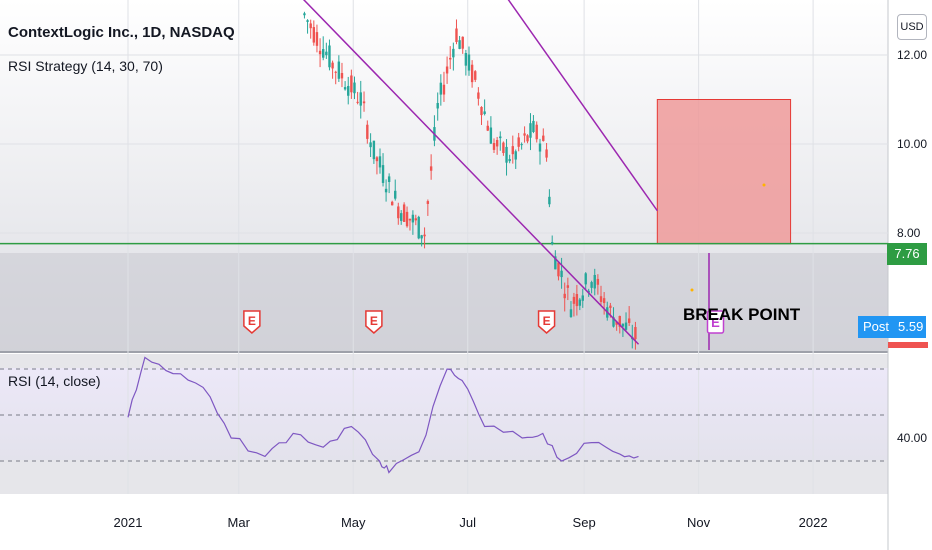 The width and height of the screenshot is (932, 550). I want to click on x-tick-label: Sep, so click(584, 522).